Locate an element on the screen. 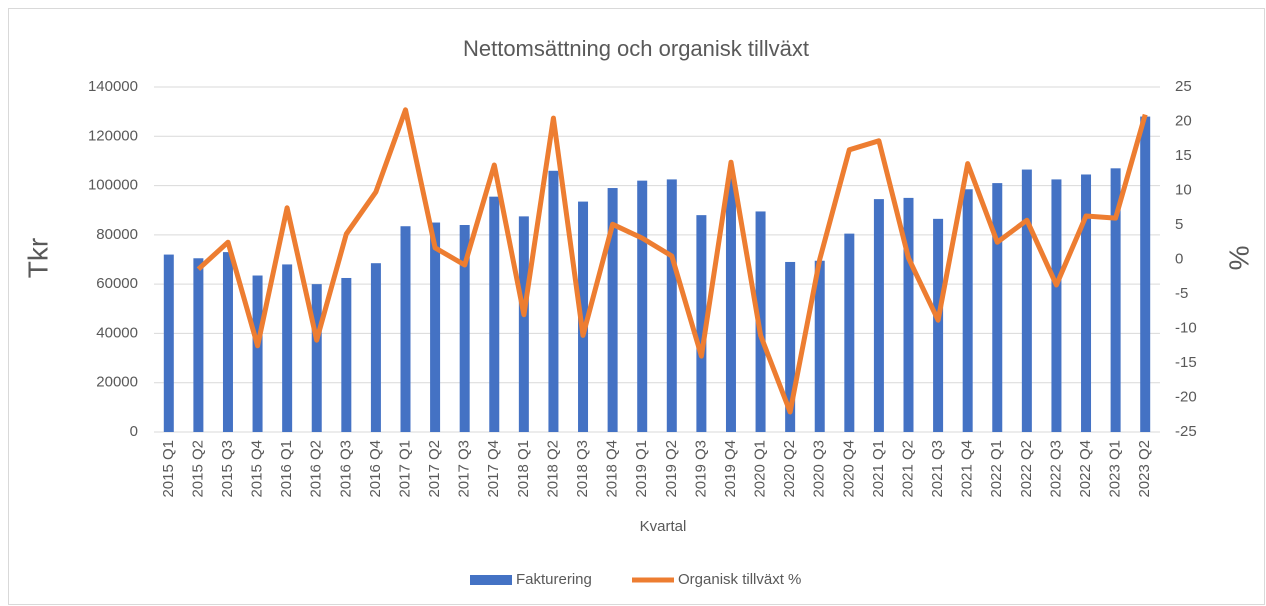 The width and height of the screenshot is (1266, 606). y-tick-label: 0 is located at coordinates (134, 431).